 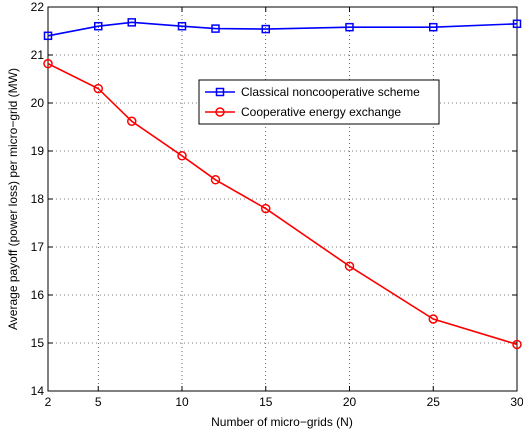 I want to click on legend-item: Classical noncooperative scheme, so click(x=312, y=92).